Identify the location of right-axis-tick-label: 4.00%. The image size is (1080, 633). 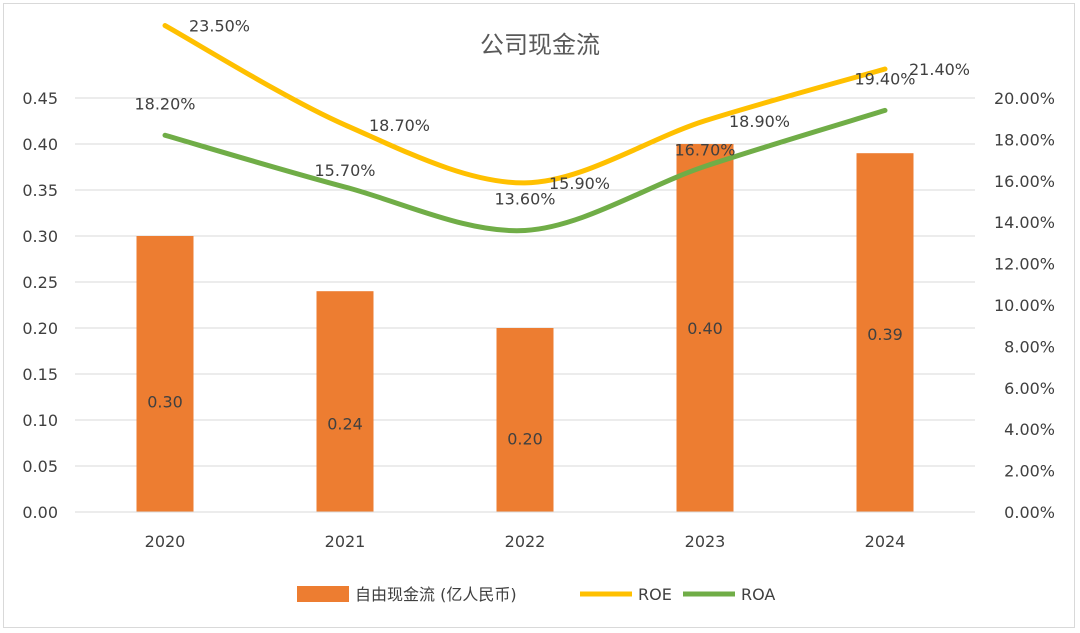
(1029, 429).